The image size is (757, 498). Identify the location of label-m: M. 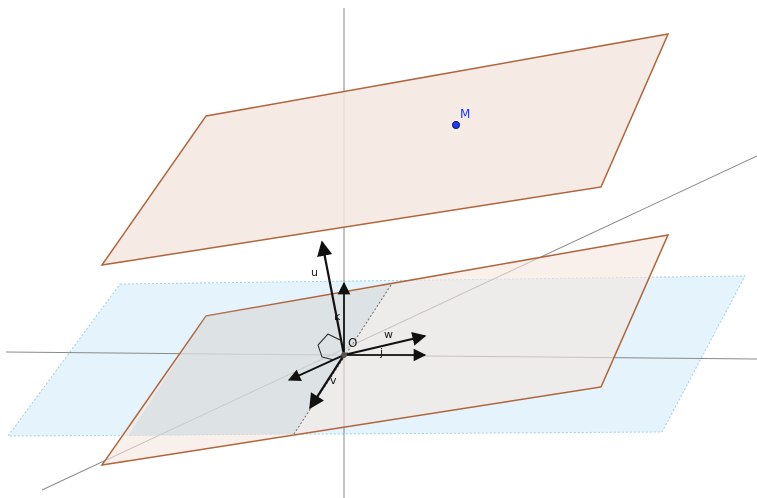
(465, 114).